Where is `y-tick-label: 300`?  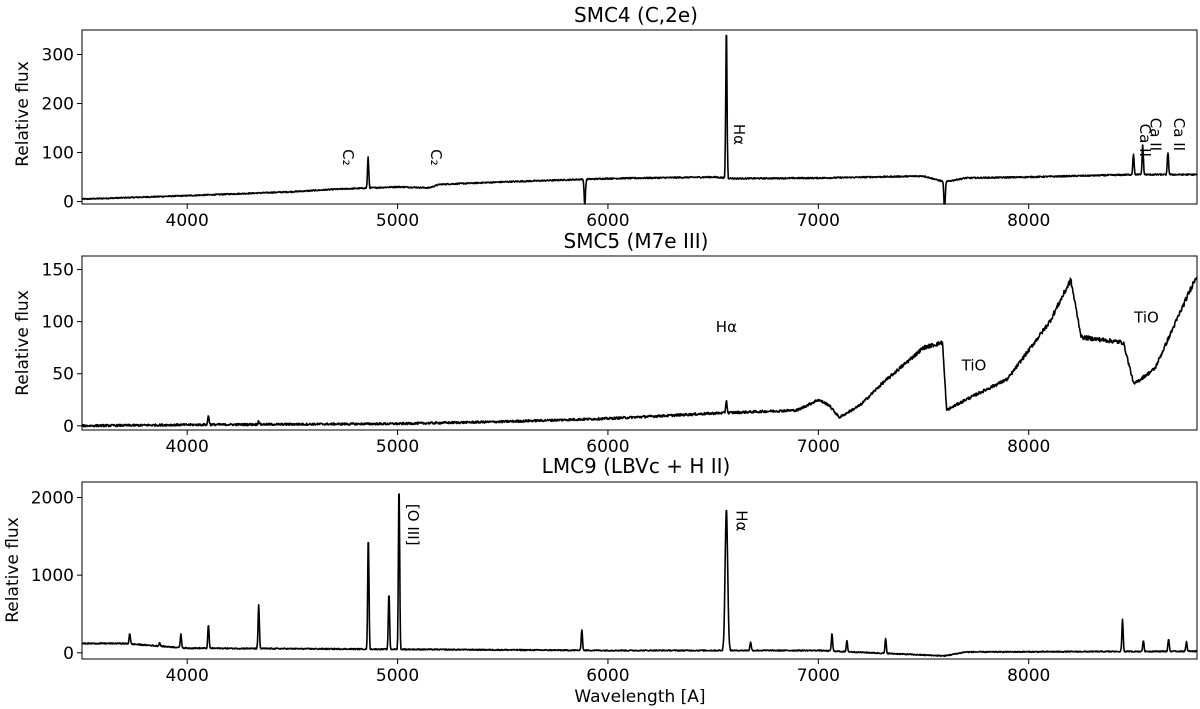
y-tick-label: 300 is located at coordinates (58, 56).